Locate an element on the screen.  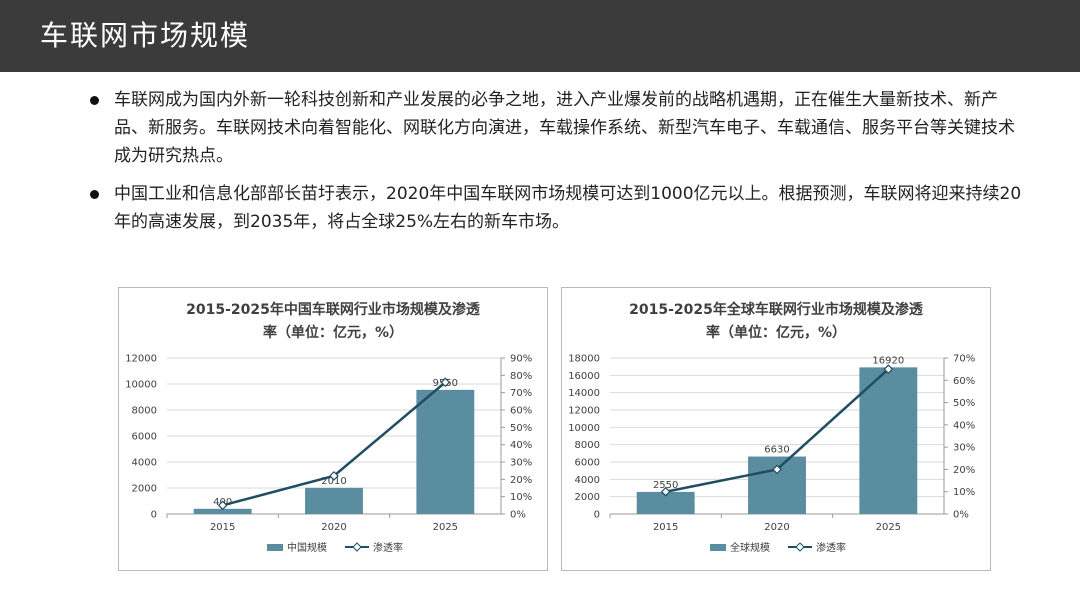
y-right-tick-label: 90% is located at coordinates (521, 359).